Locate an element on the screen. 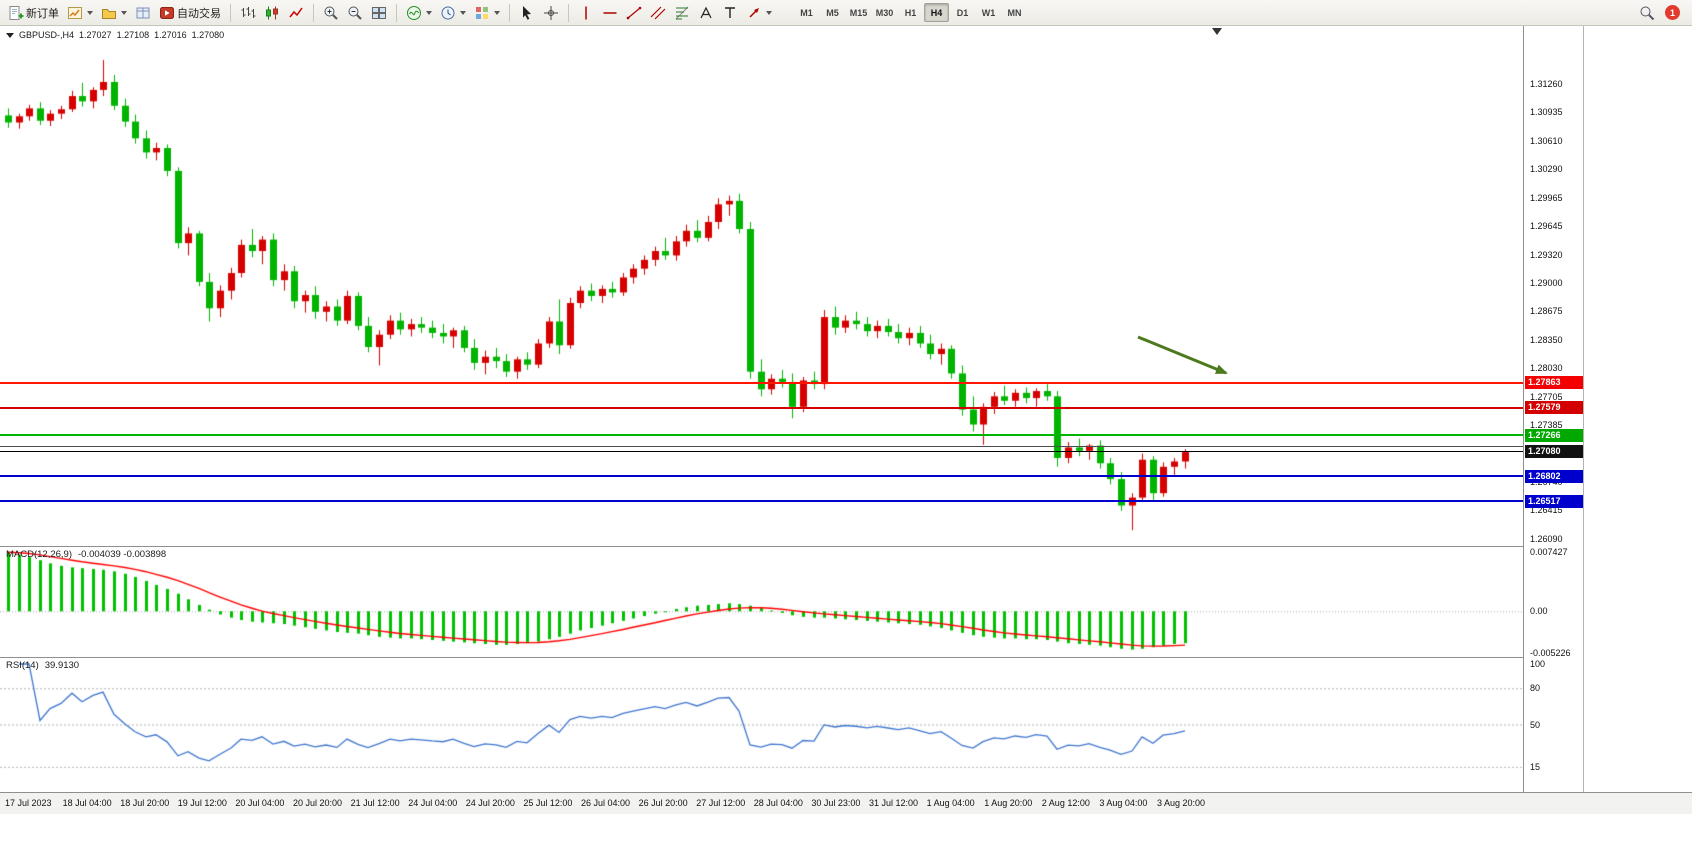  time-axis-label: 28 Jul 04:00 is located at coordinates (778, 803).